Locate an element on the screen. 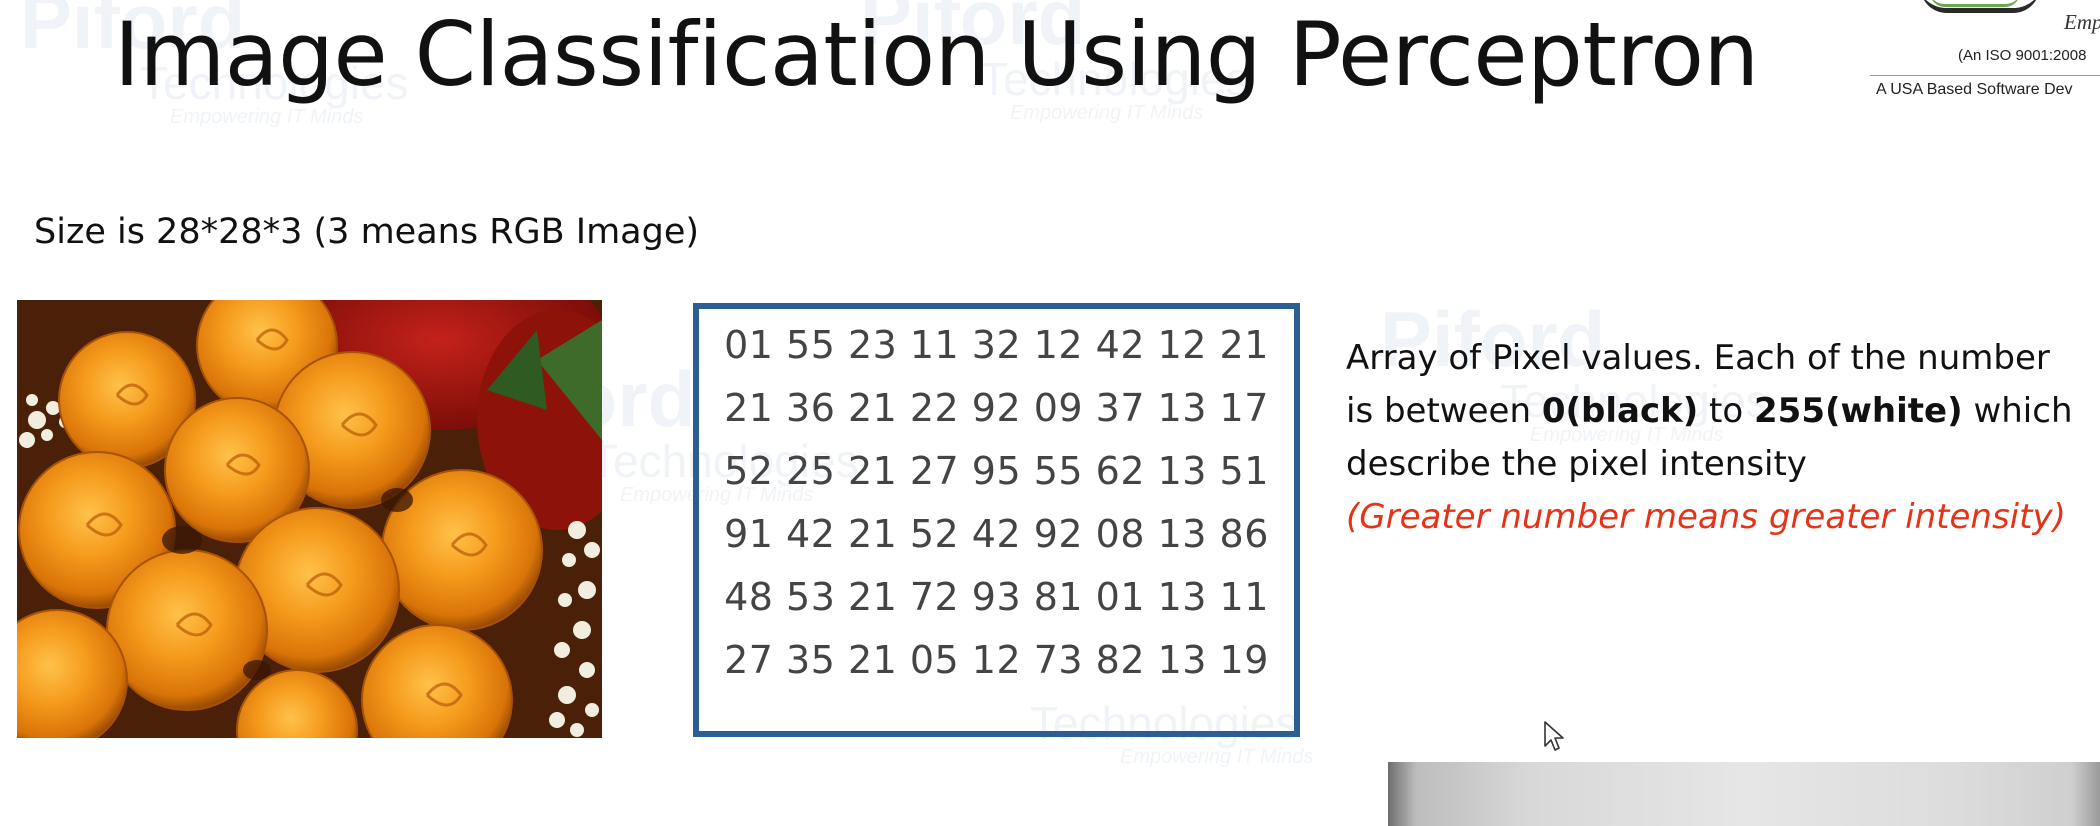 The width and height of the screenshot is (2100, 826). intensity-note: (Greater number means greater intensity) is located at coordinates (1706, 517).